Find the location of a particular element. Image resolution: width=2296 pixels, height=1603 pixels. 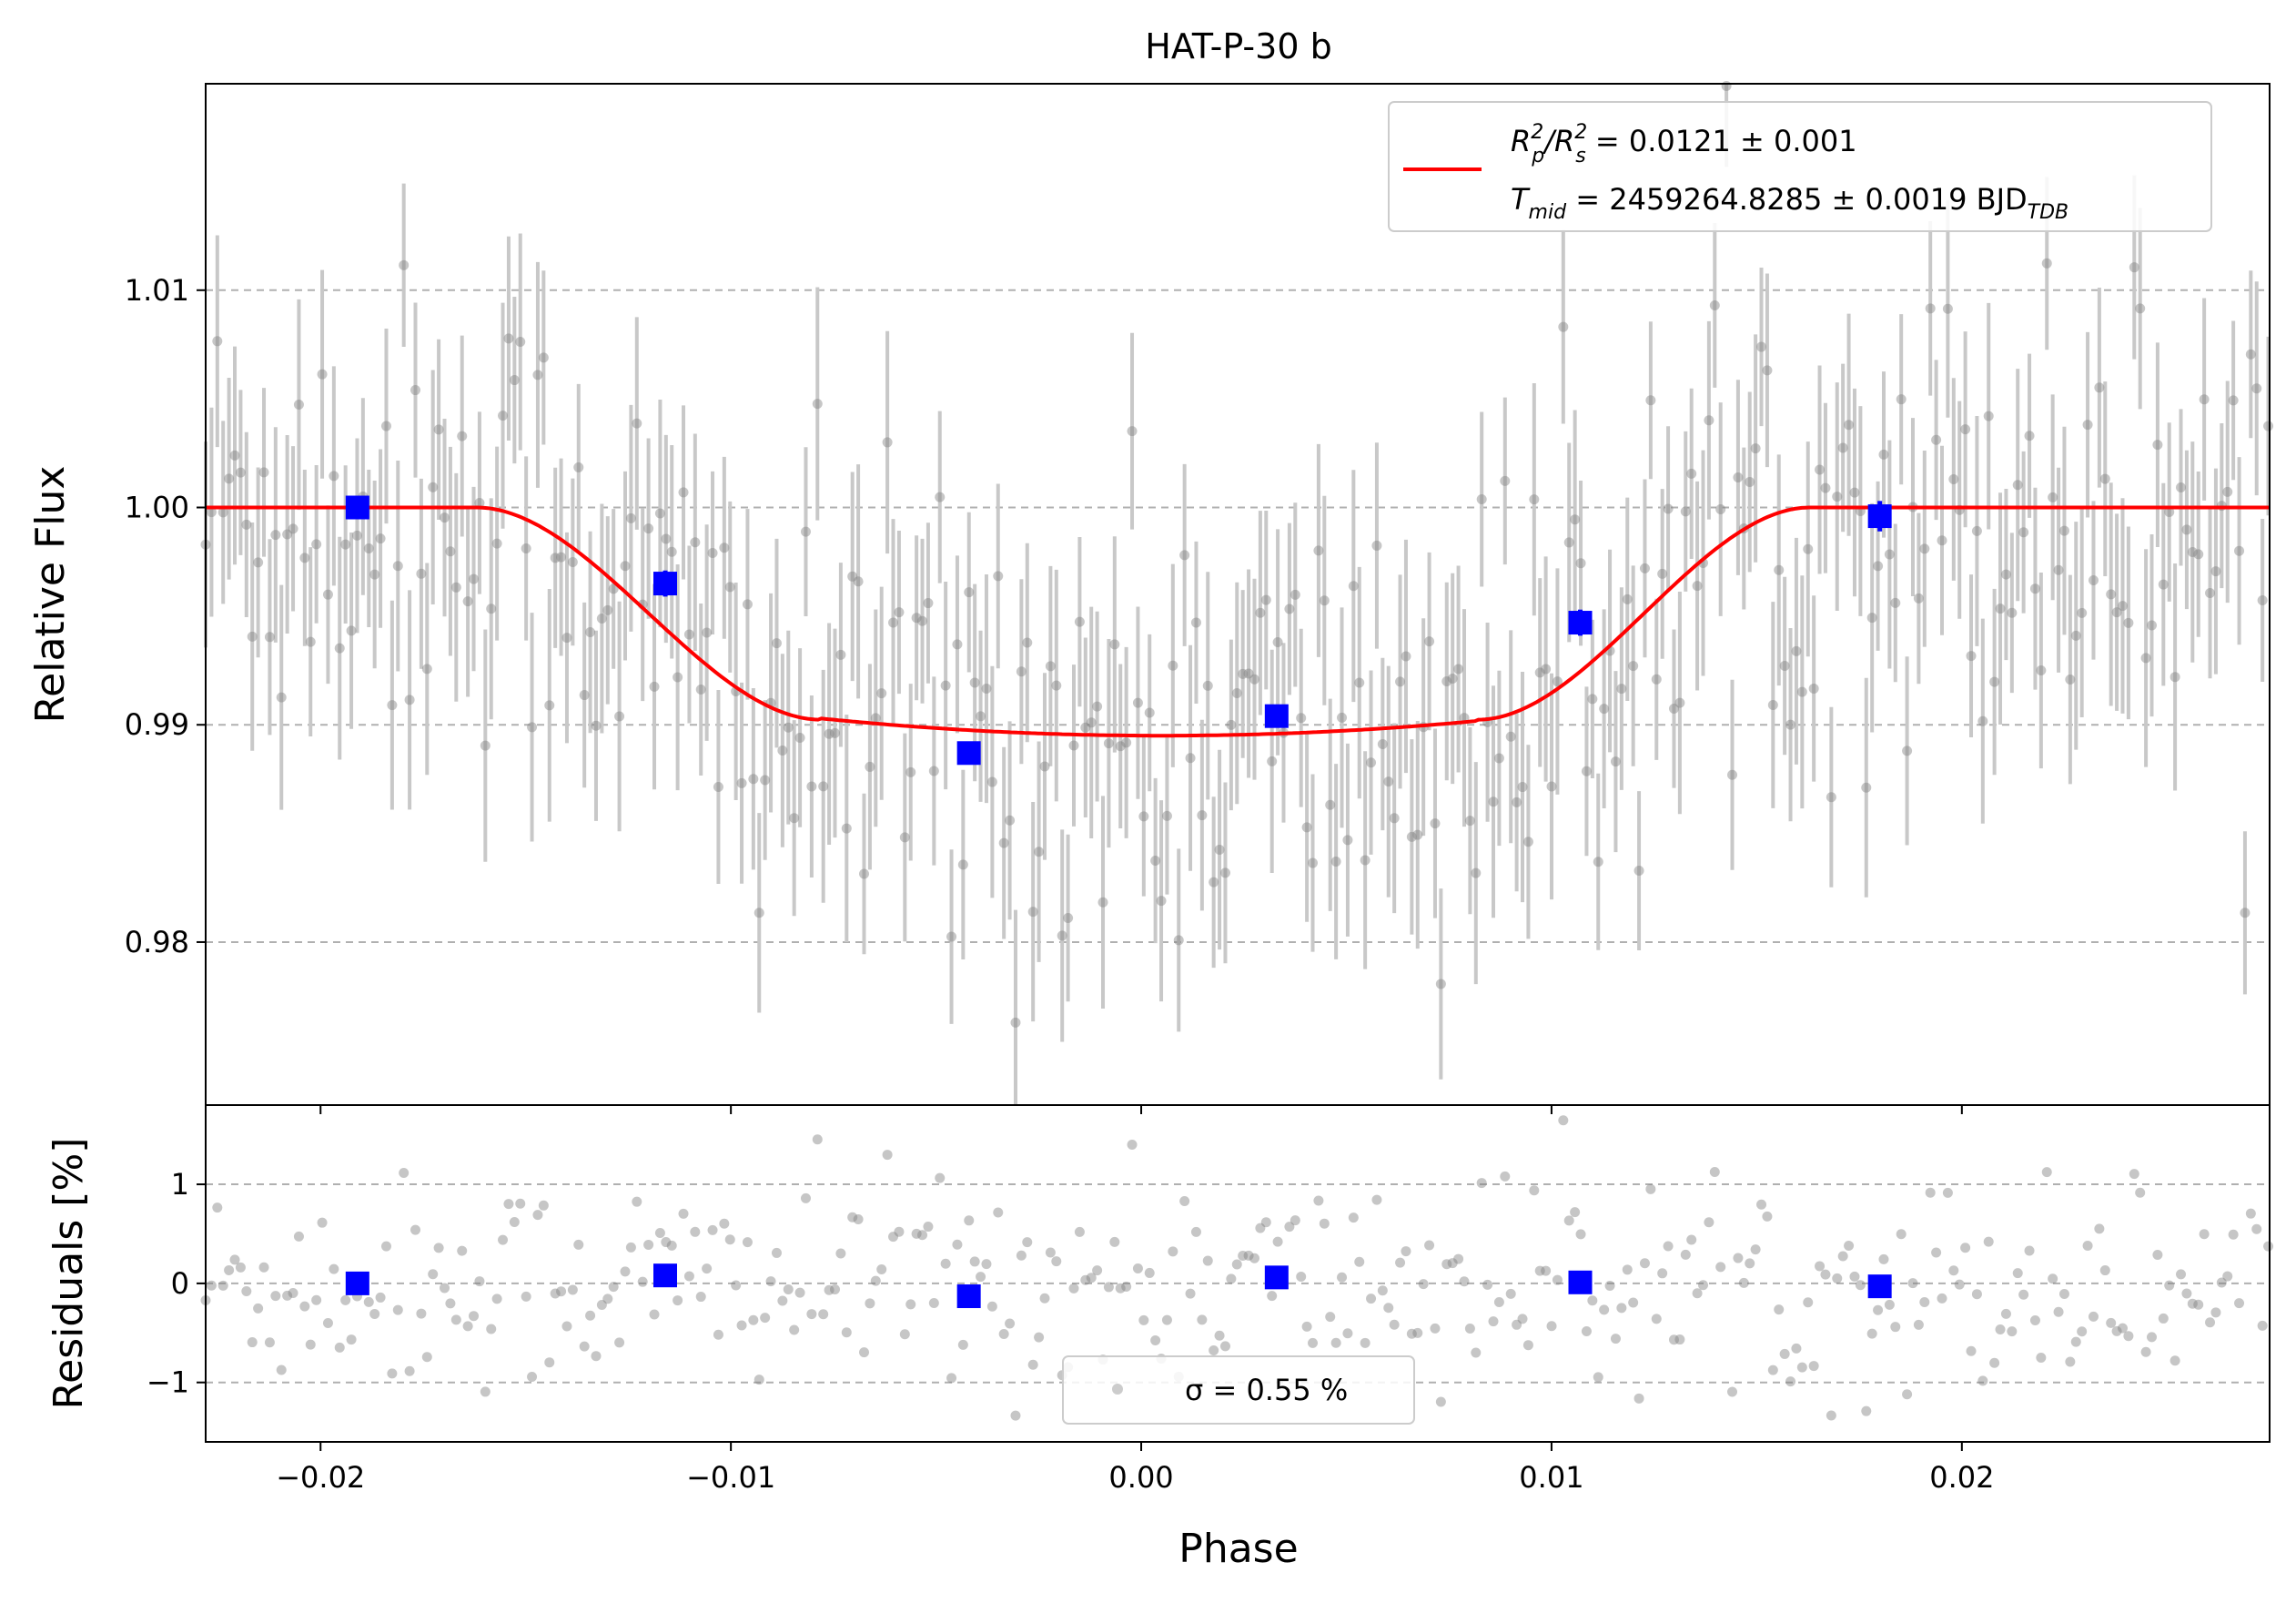

bottom-y-ticks: −1 0 1 is located at coordinates (176, 1283).